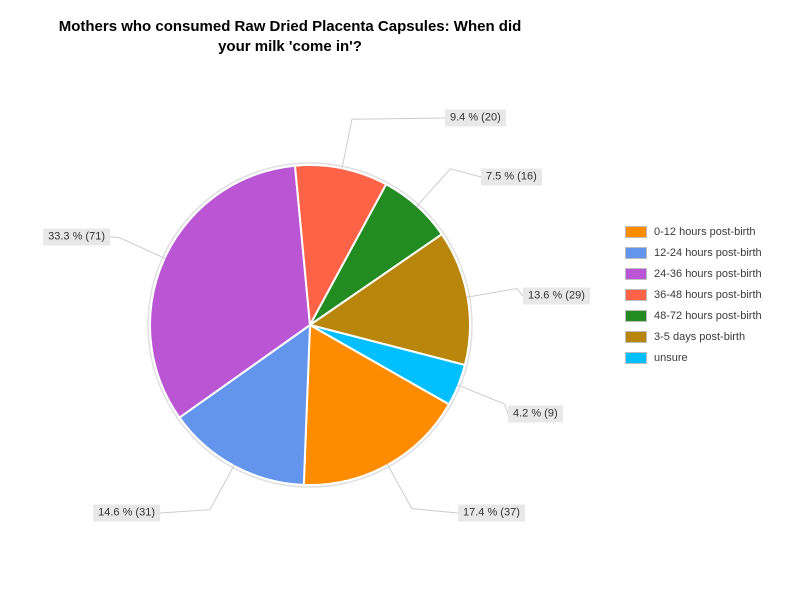 Image resolution: width=800 pixels, height=600 pixels. What do you see at coordinates (708, 252) in the screenshot?
I see `legend-item-label: 12-24 hours post-birth` at bounding box center [708, 252].